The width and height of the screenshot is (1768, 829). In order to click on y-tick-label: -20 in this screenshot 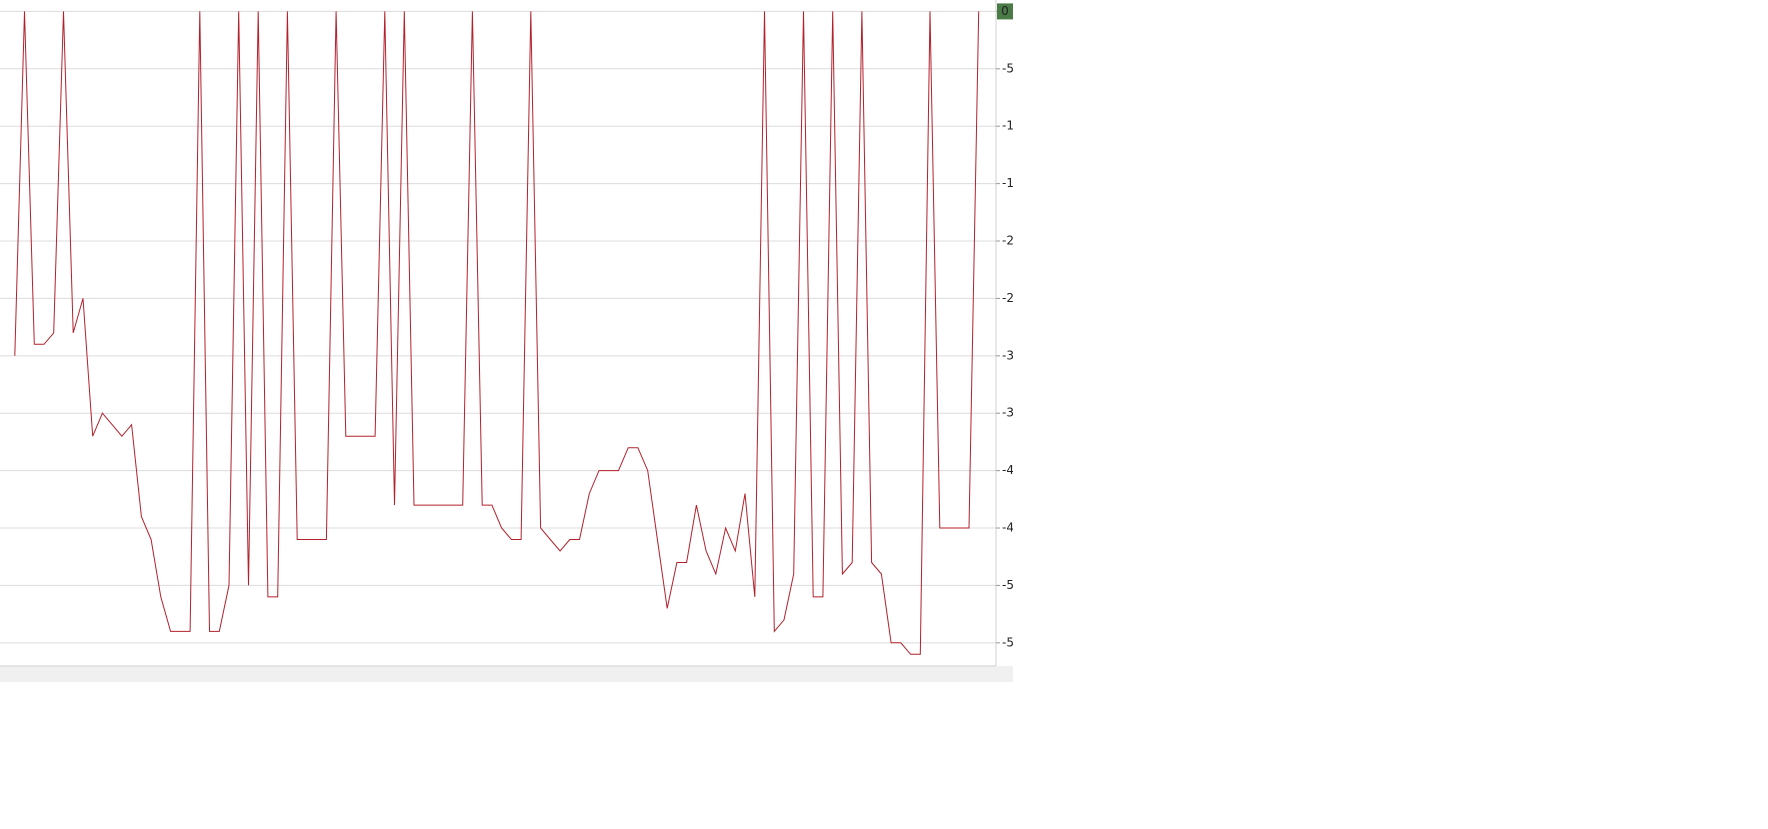, I will do `click(1007, 241)`.